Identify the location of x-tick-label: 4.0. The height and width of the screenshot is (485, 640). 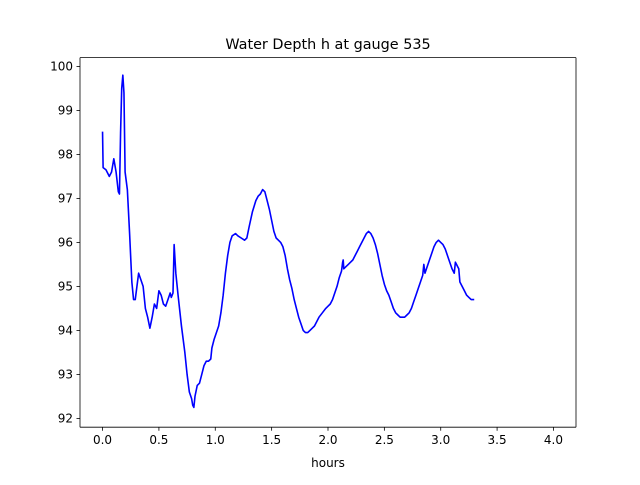
(553, 440).